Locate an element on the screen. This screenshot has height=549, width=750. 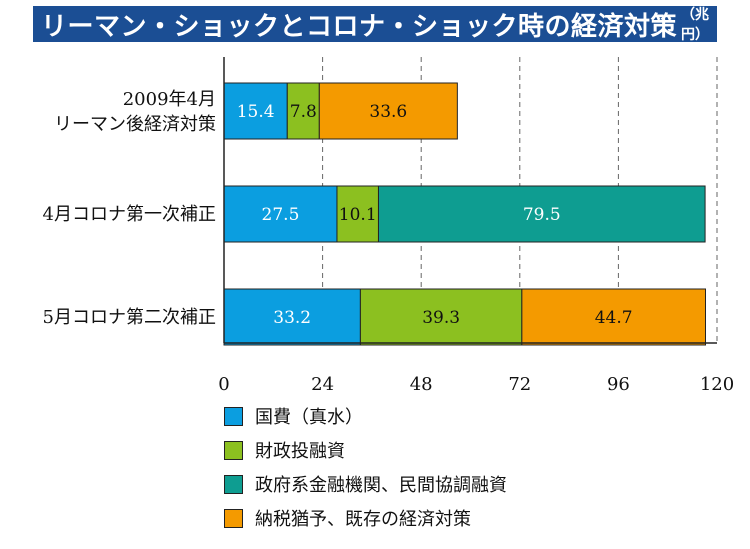
x-tick-label-0: 0 is located at coordinates (223, 384).